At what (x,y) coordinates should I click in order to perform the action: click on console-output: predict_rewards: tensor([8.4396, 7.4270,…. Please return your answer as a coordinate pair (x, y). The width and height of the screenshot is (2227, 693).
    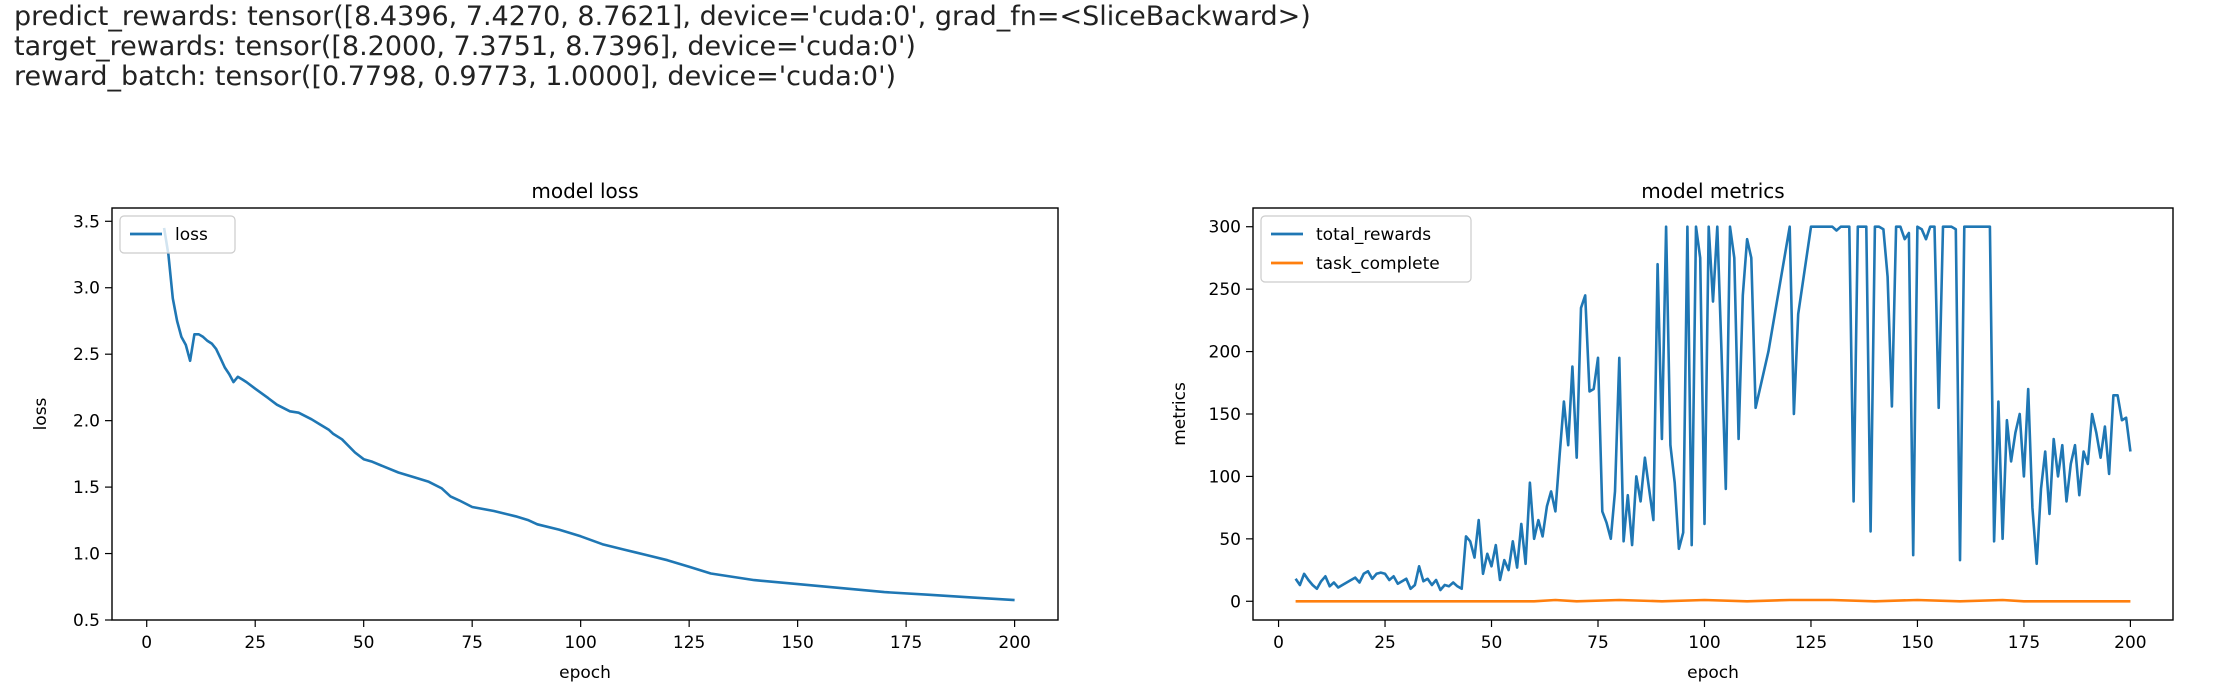
    Looking at the image, I should click on (662, 47).